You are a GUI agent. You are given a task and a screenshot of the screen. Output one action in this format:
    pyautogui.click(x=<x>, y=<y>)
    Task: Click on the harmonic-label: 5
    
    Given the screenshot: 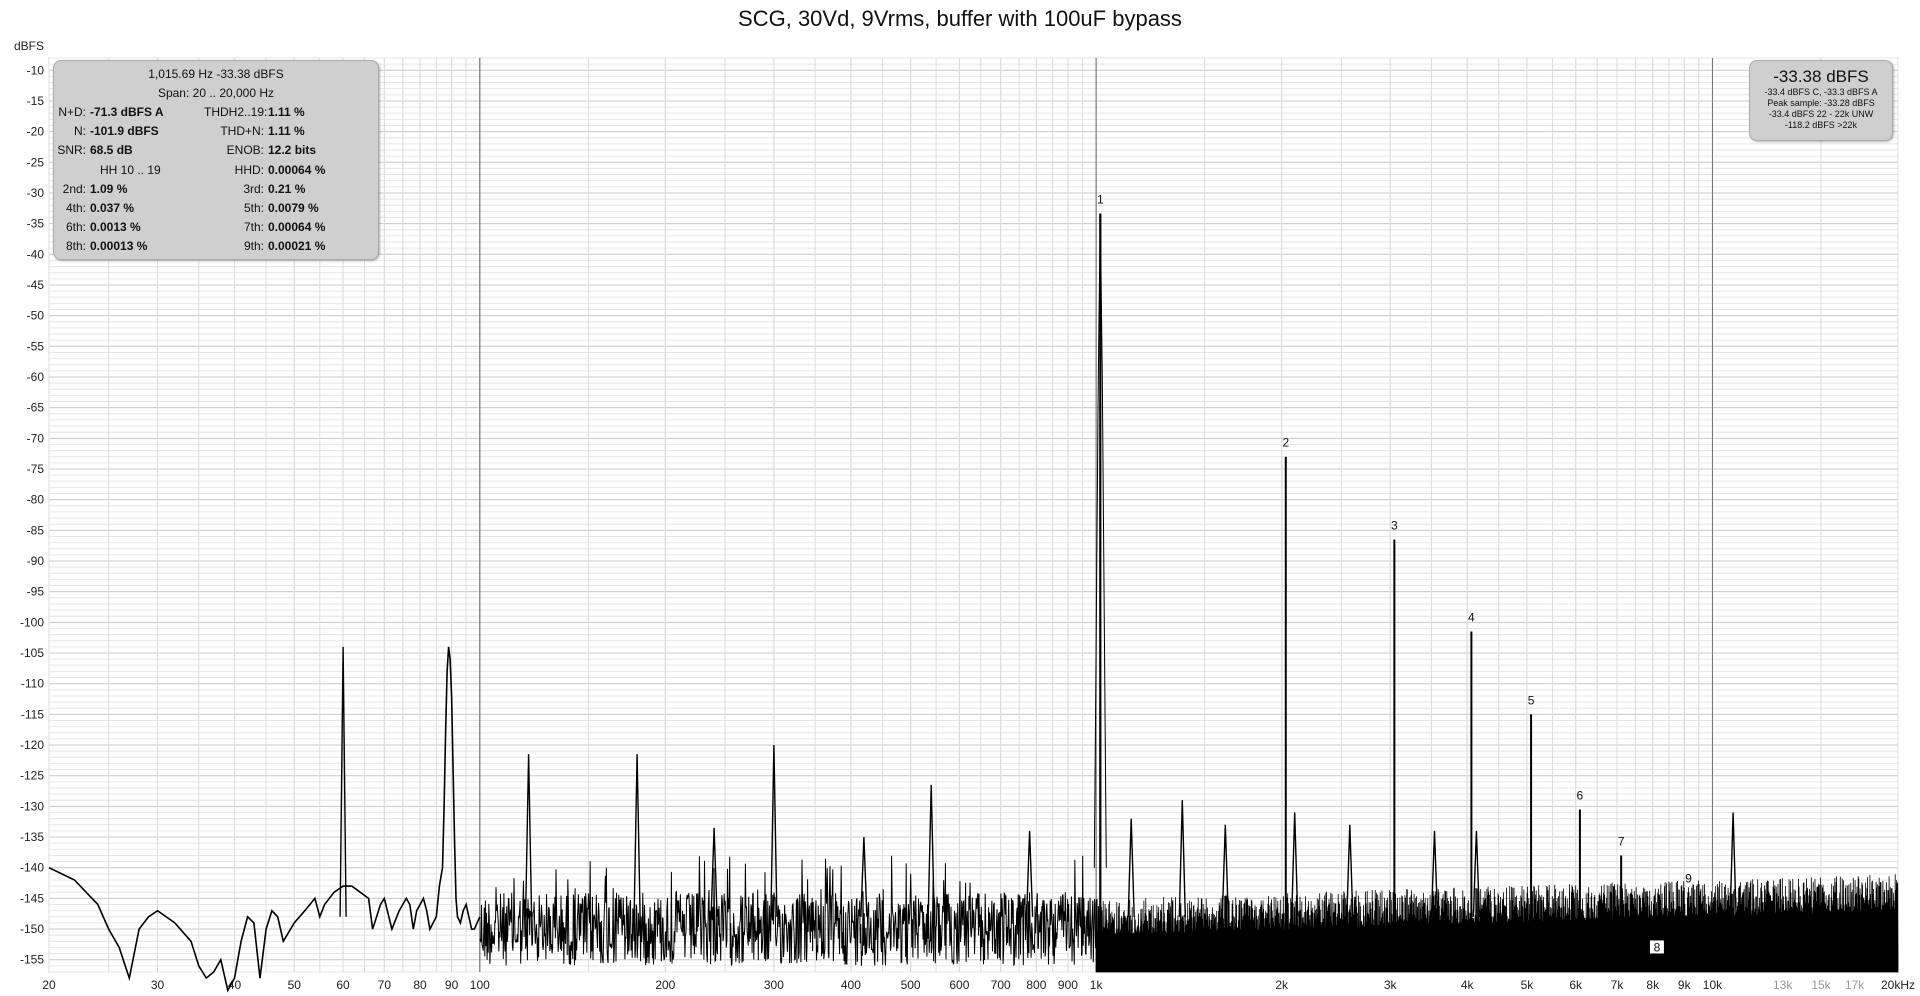 What is the action you would take?
    pyautogui.click(x=1531, y=700)
    